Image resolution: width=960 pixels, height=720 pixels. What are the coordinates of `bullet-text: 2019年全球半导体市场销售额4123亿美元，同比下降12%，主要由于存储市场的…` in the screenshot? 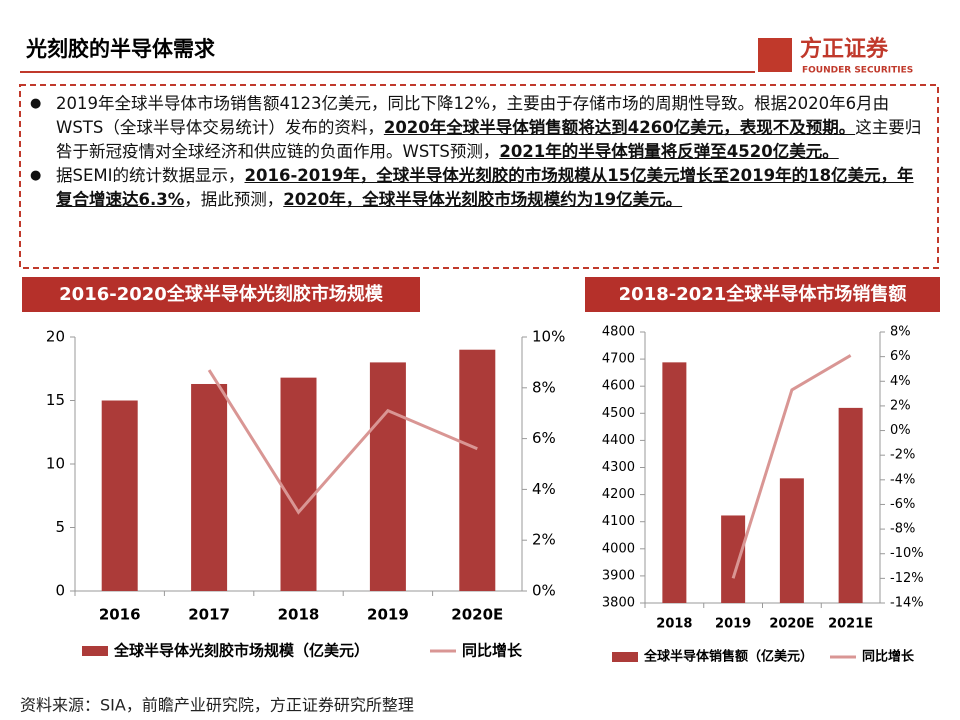 It's located at (473, 115).